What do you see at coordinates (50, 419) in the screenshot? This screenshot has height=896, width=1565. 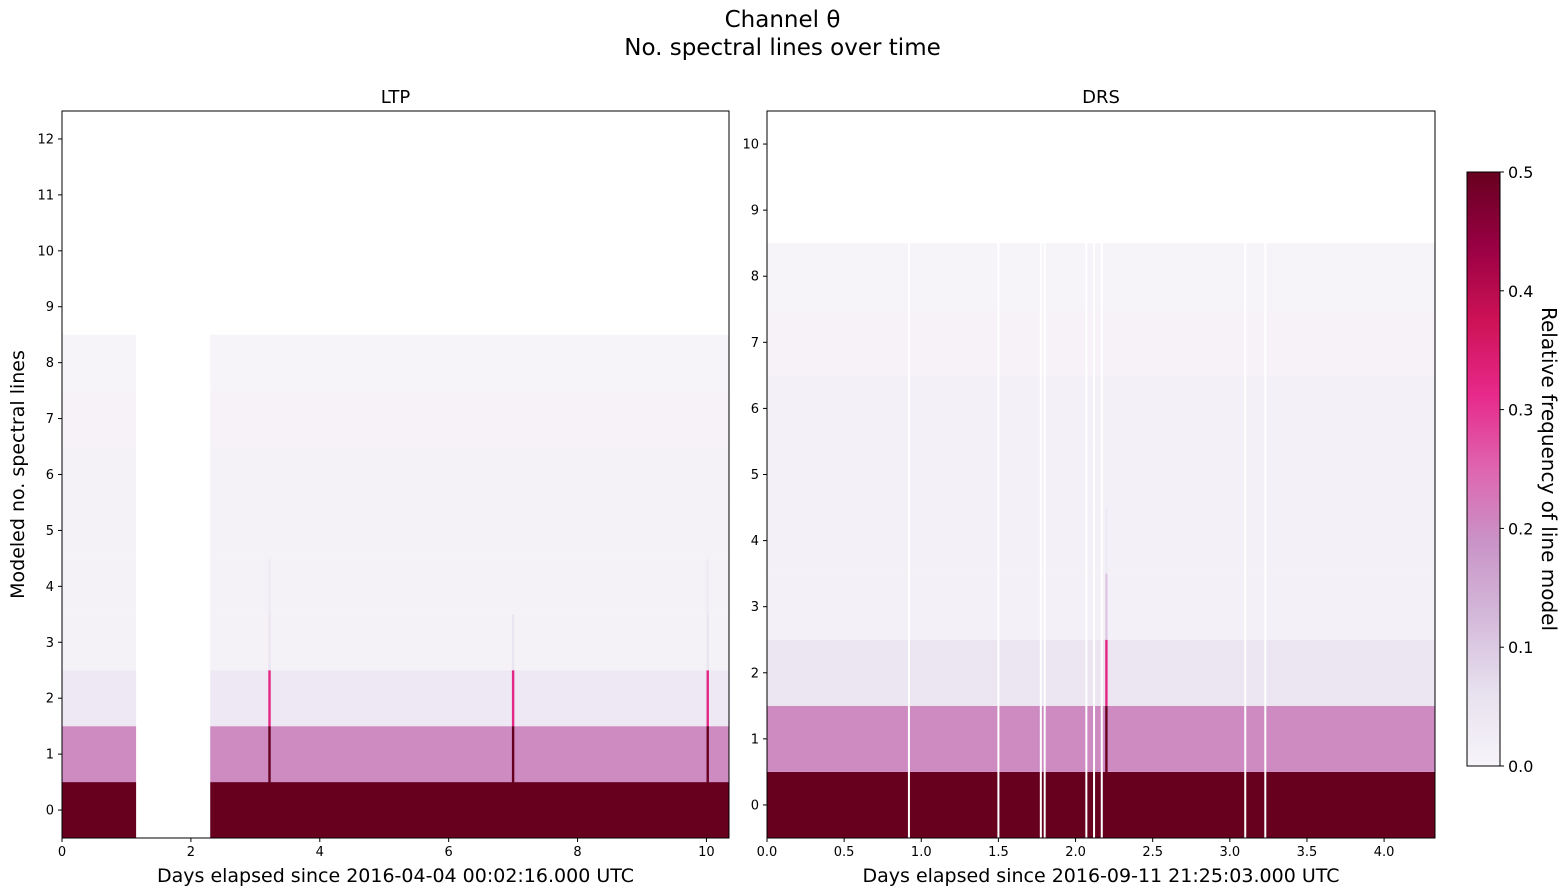 I see `ltp-y-tick-label: 7` at bounding box center [50, 419].